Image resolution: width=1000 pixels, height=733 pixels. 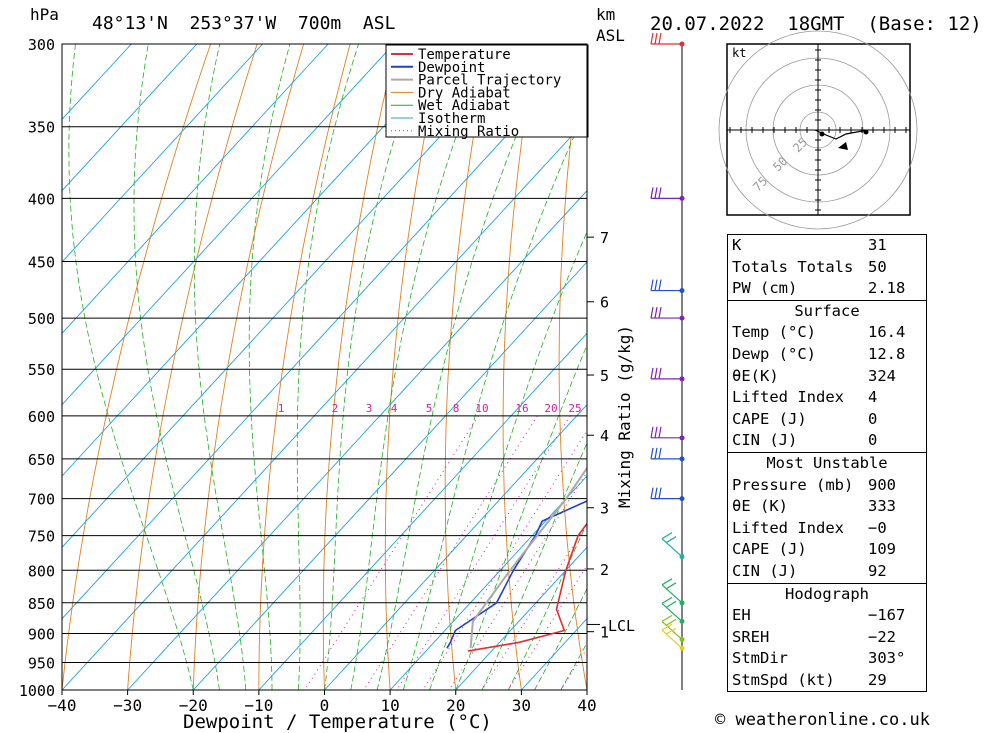 What do you see at coordinates (672, 639) in the screenshot?
I see `barb-staff` at bounding box center [672, 639].